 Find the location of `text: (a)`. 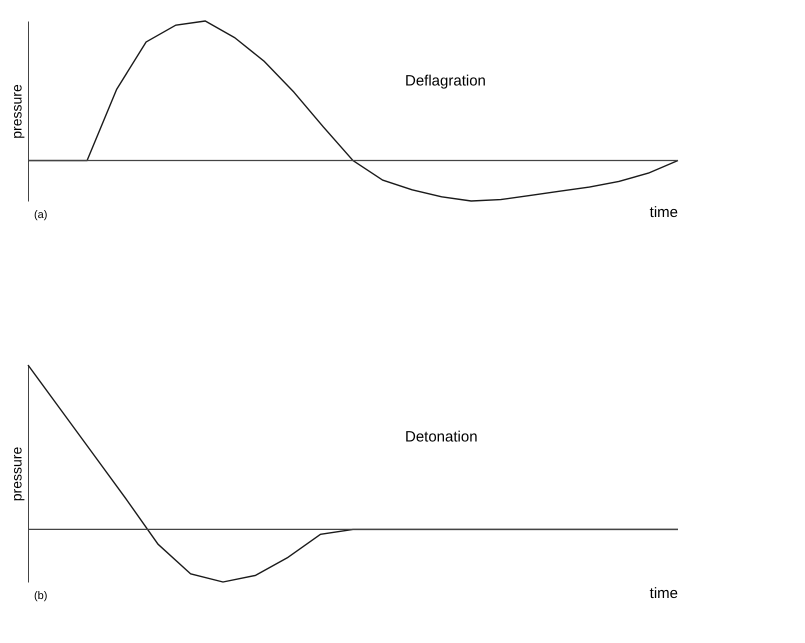

text: (a) is located at coordinates (41, 215).